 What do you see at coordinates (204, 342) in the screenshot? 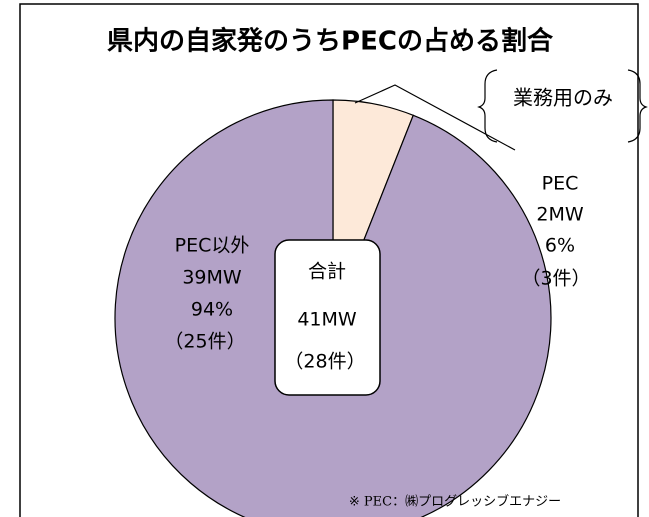
I see `count-label: （25件）` at bounding box center [204, 342].